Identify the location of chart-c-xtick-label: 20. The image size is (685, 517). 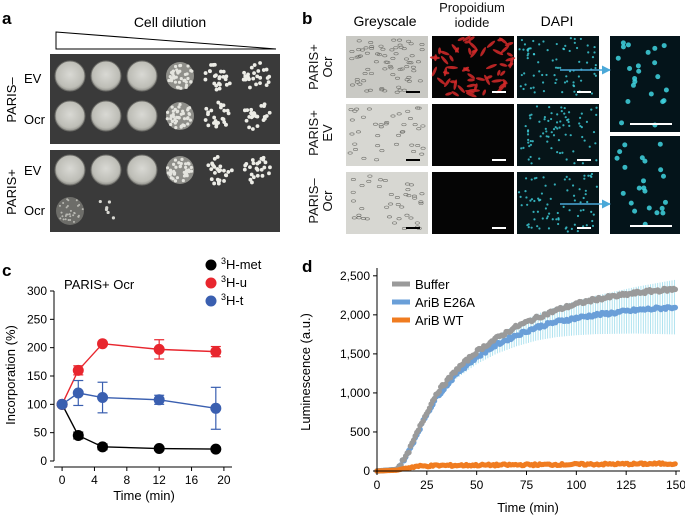
(224, 480).